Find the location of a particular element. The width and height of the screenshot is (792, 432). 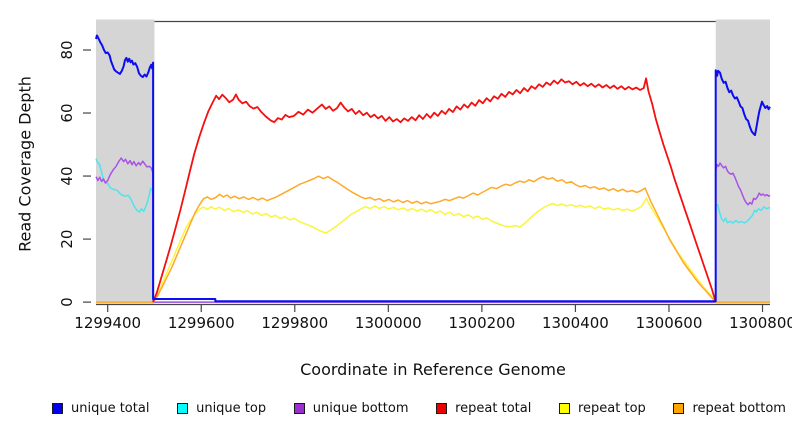

legend-label: repeat bottom is located at coordinates (739, 408).